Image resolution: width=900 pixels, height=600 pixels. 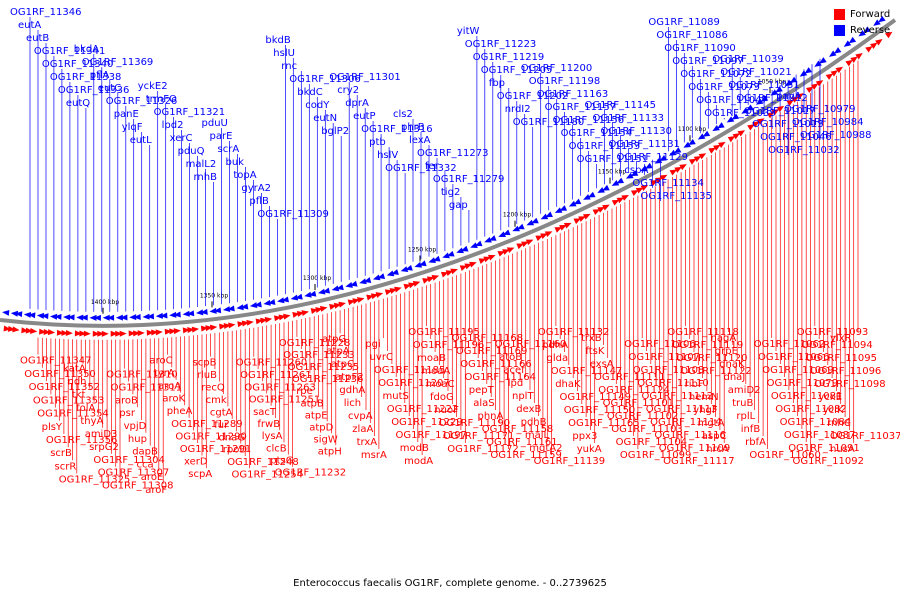 I want to click on forward-gene-label: xerD, so click(x=196, y=462).